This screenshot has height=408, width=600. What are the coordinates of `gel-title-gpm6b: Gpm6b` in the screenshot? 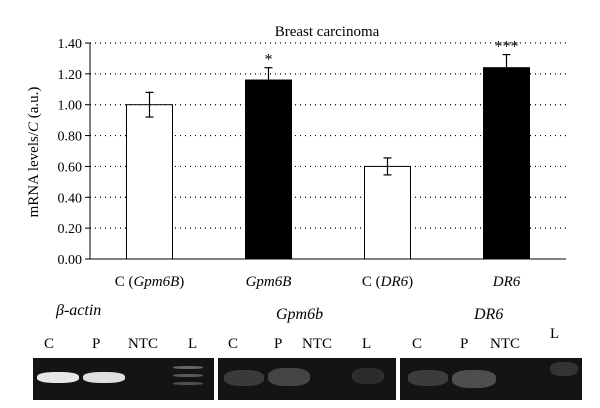 It's located at (300, 314).